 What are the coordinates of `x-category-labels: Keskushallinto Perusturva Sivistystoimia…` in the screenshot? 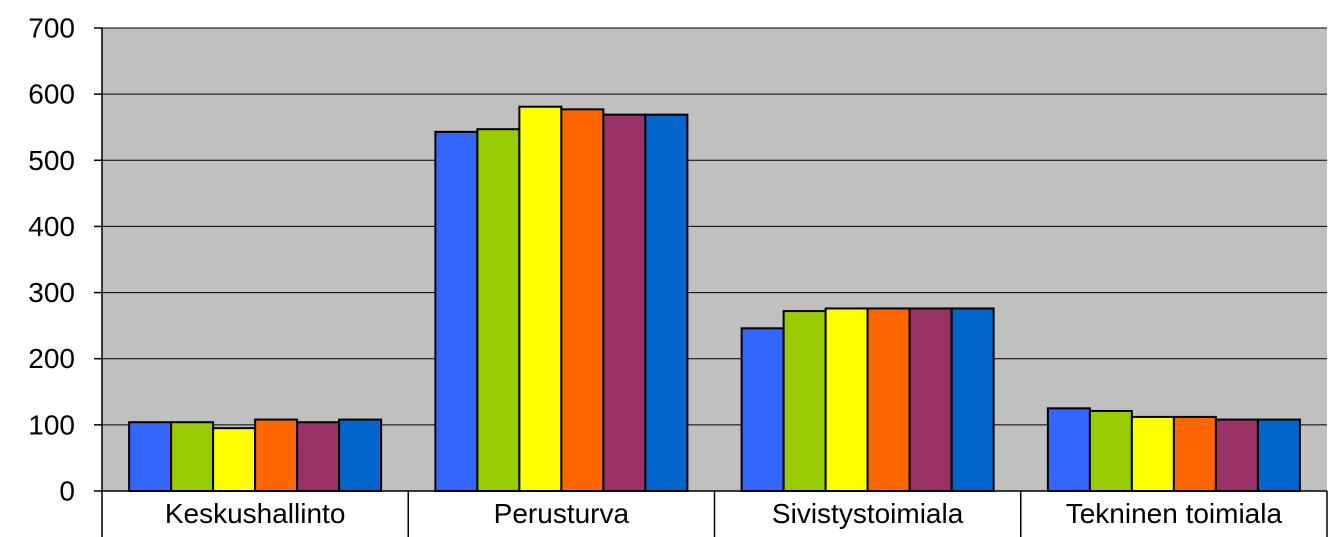 It's located at (724, 513).